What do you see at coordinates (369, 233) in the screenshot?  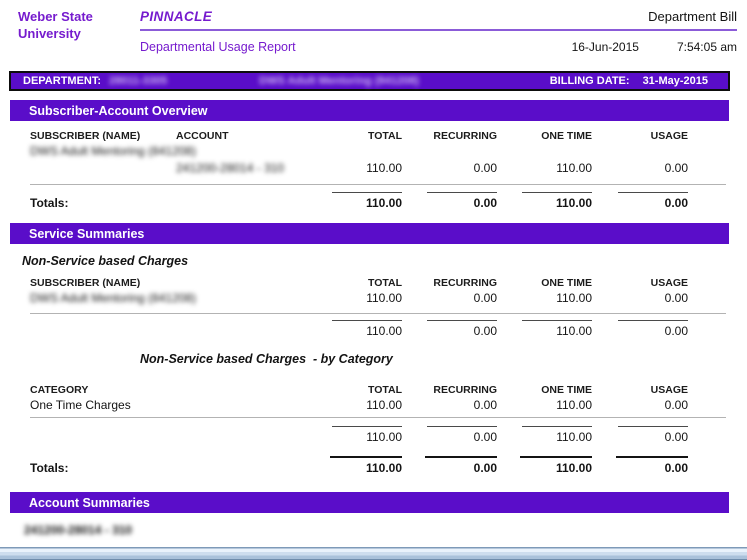 I see `section-banner-service-summaries: Service Summaries` at bounding box center [369, 233].